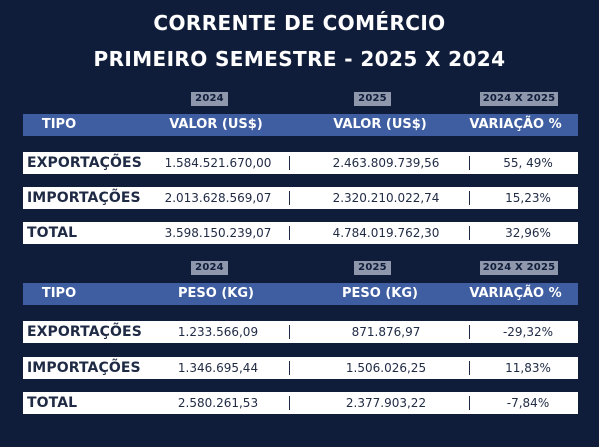 Image resolution: width=599 pixels, height=447 pixels. I want to click on value-2025: 871.876,97, so click(386, 332).